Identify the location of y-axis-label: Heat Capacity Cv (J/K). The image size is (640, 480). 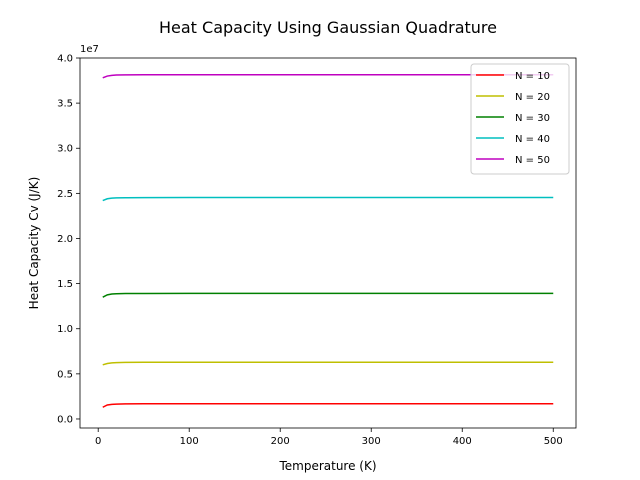
(34, 243).